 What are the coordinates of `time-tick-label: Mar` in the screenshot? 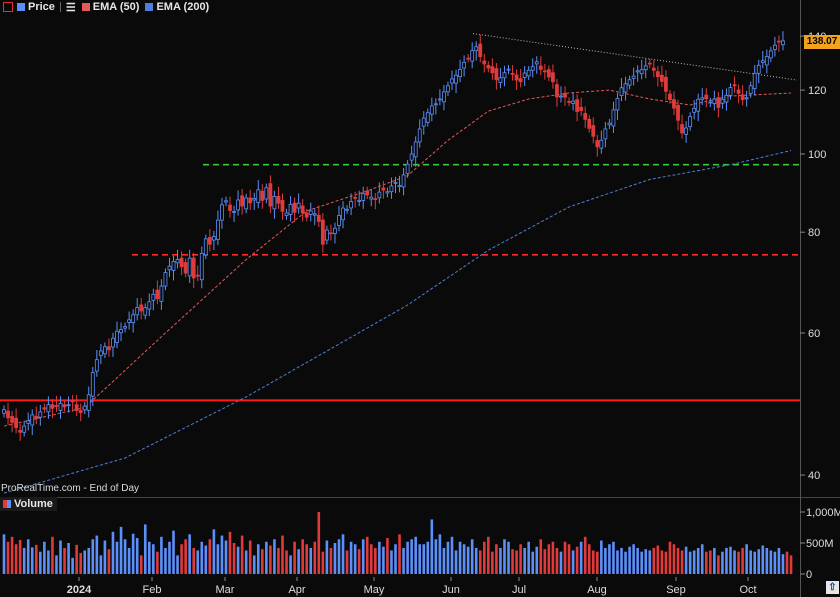 It's located at (225, 590).